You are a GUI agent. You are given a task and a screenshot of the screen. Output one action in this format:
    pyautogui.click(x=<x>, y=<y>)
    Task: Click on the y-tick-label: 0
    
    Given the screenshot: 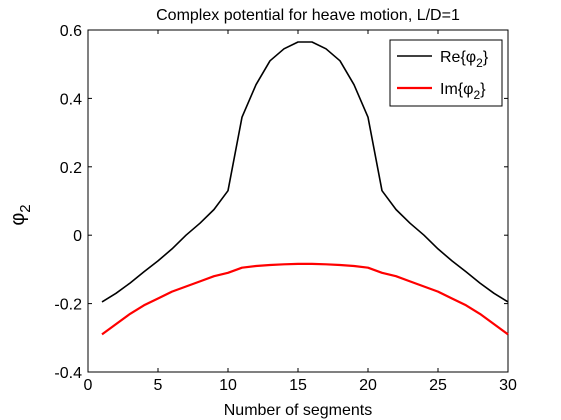 What is the action you would take?
    pyautogui.click(x=77, y=236)
    